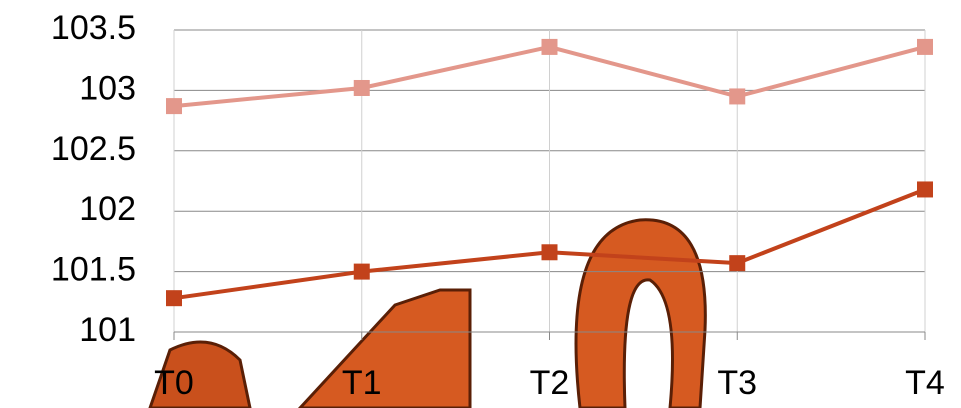 The height and width of the screenshot is (408, 961). I want to click on y-tick-label: 102.5, so click(93, 149).